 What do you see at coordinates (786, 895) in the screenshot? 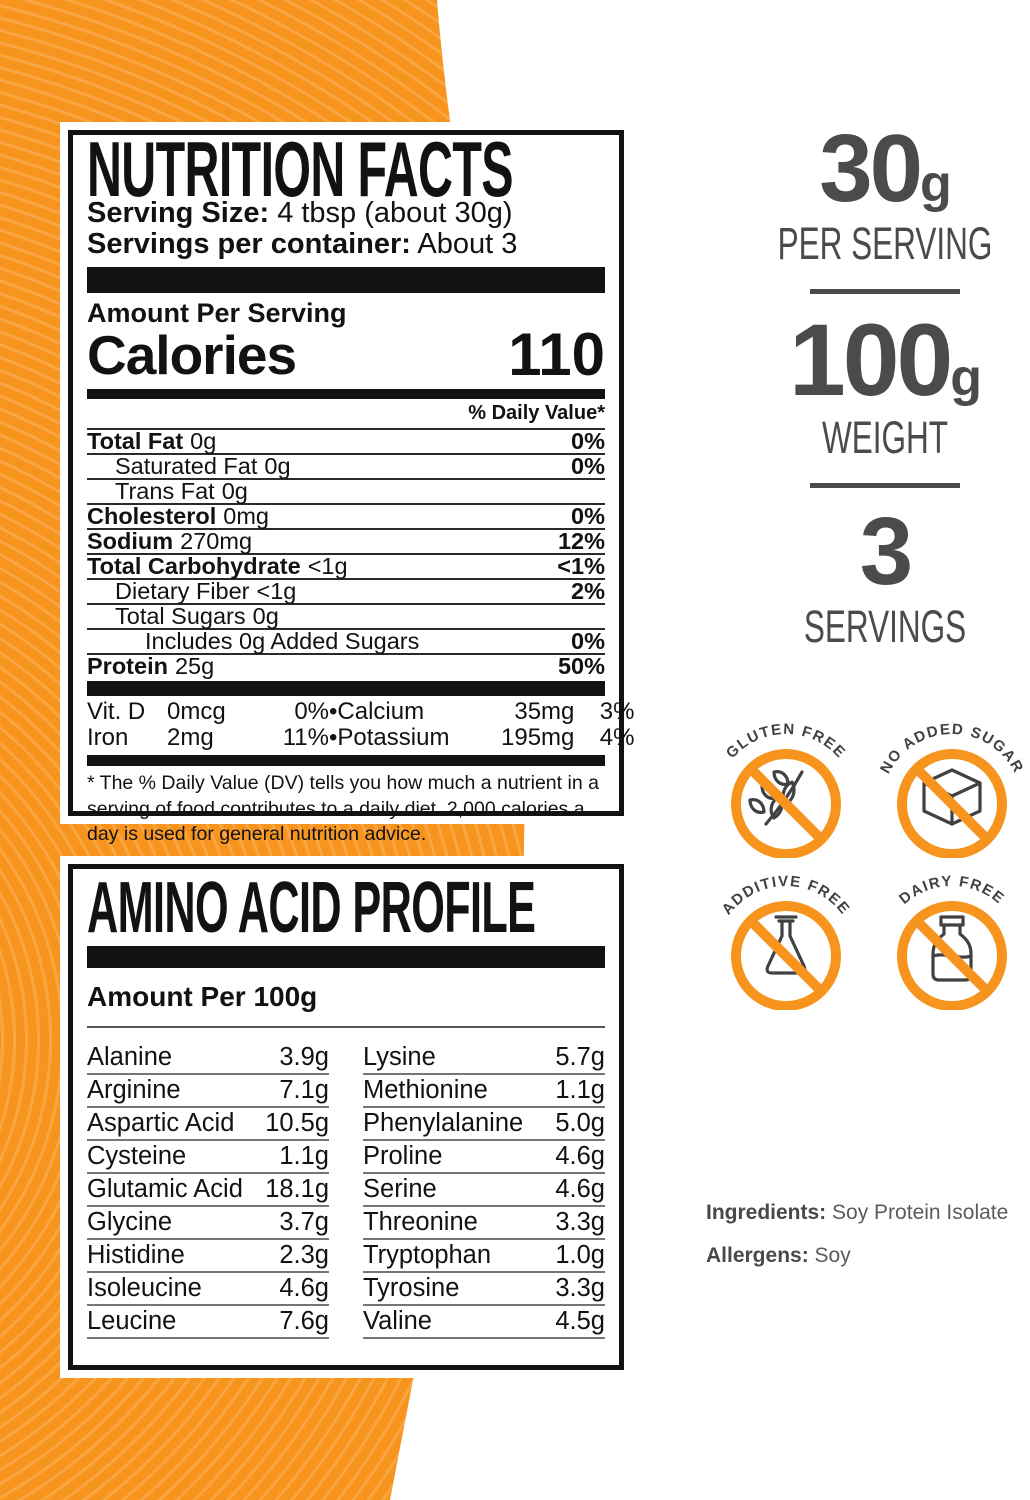
I see `svg-text: ADDITIVE FREE` at bounding box center [786, 895].